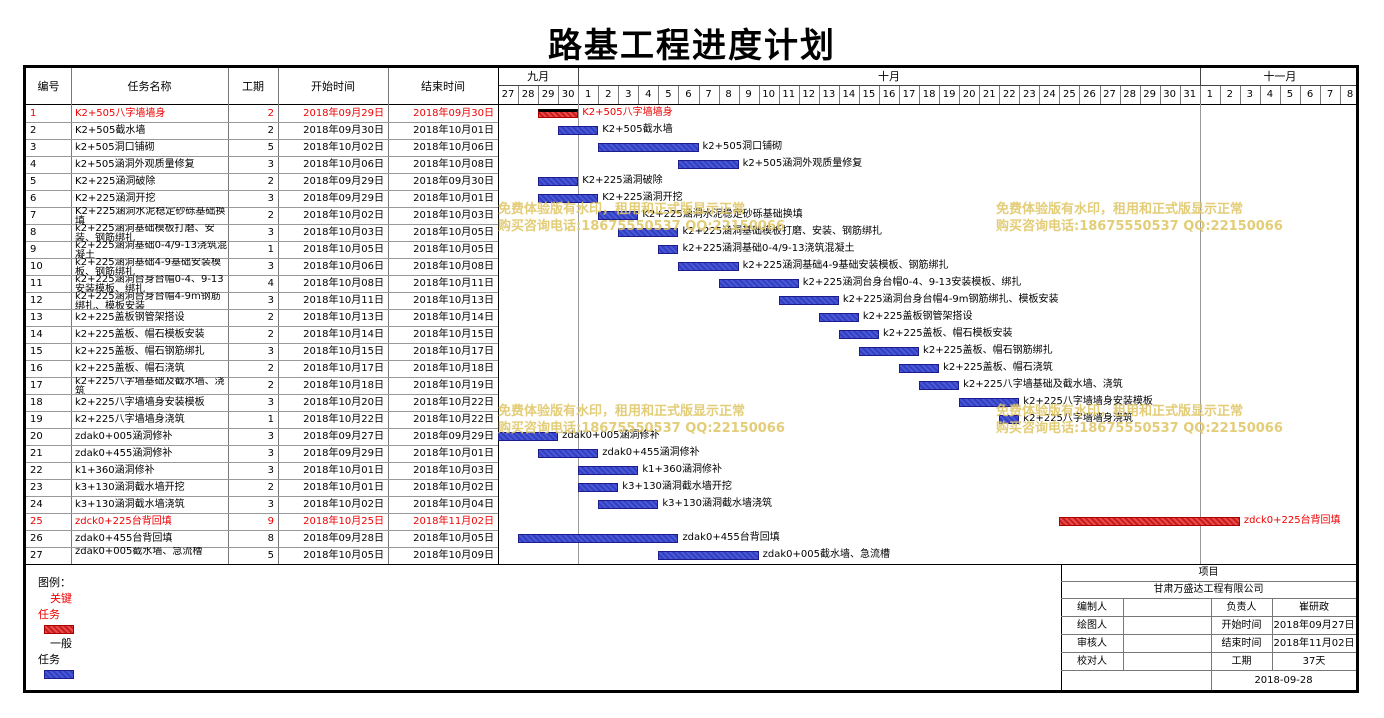 The height and width of the screenshot is (718, 1384). I want to click on info-key: 结束时间, so click(1241, 643).